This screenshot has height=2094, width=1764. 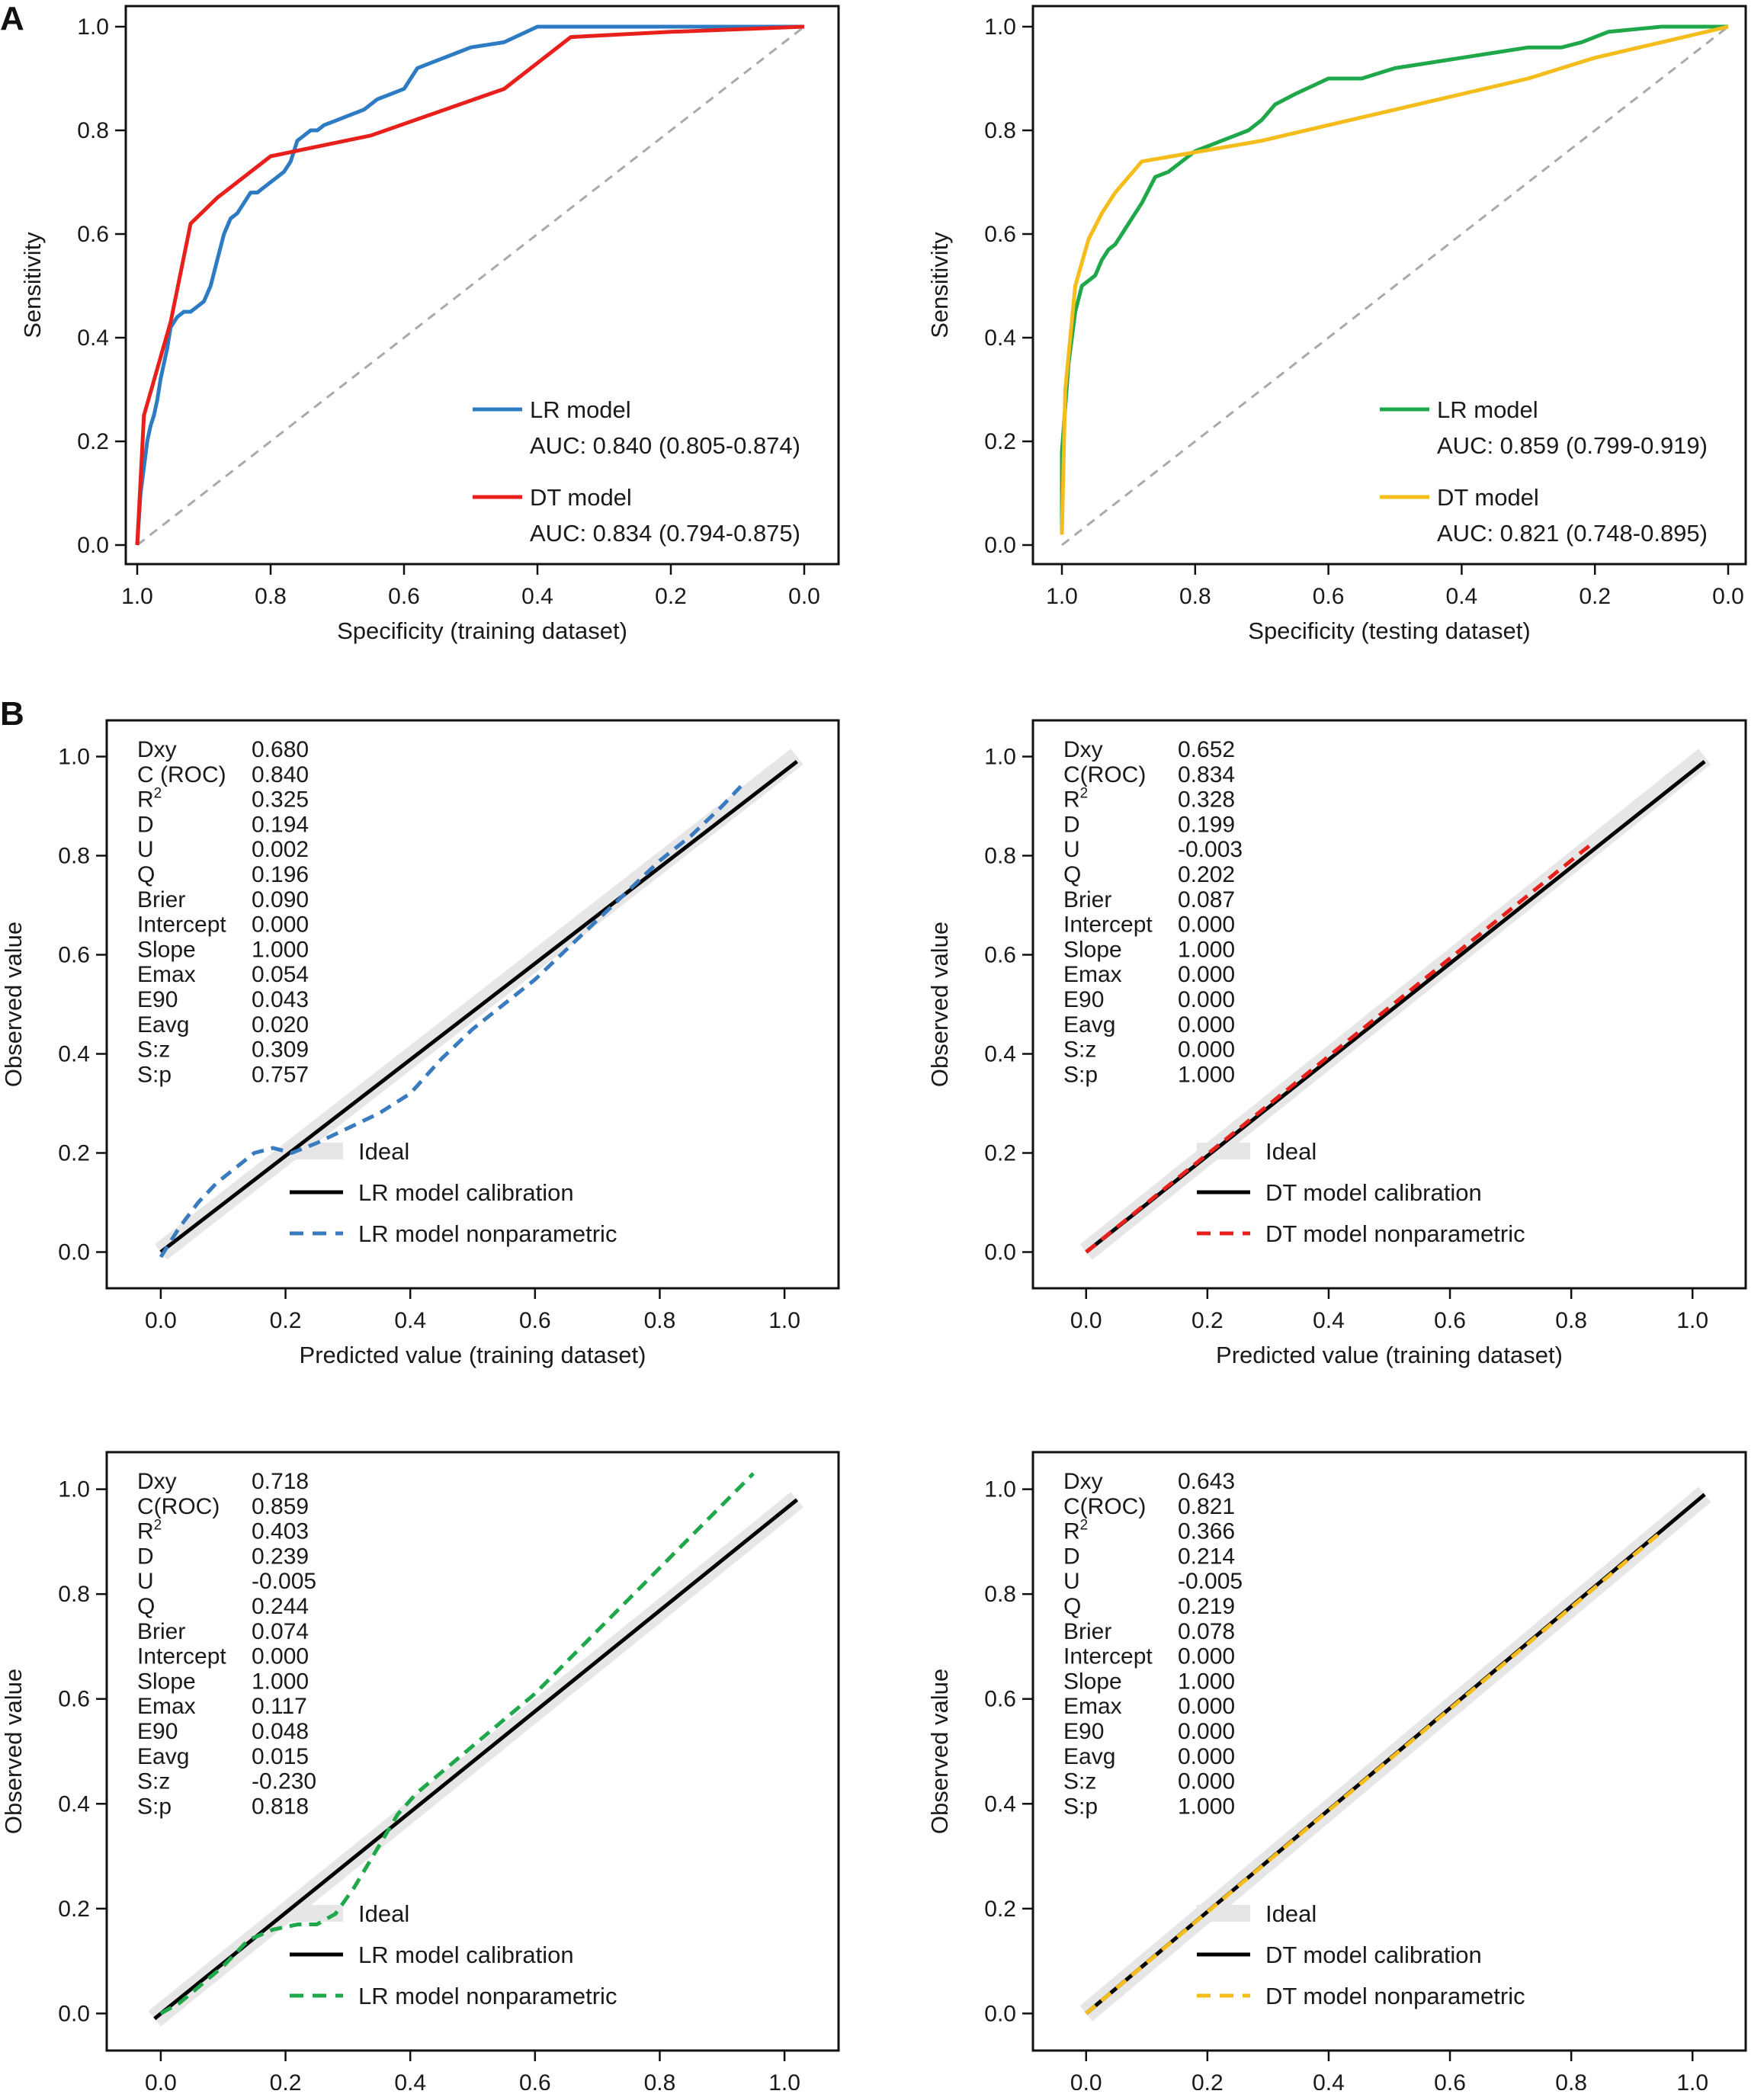 I want to click on auc-label: AUC: 0.821 (0.748-0.895), so click(x=1572, y=533).